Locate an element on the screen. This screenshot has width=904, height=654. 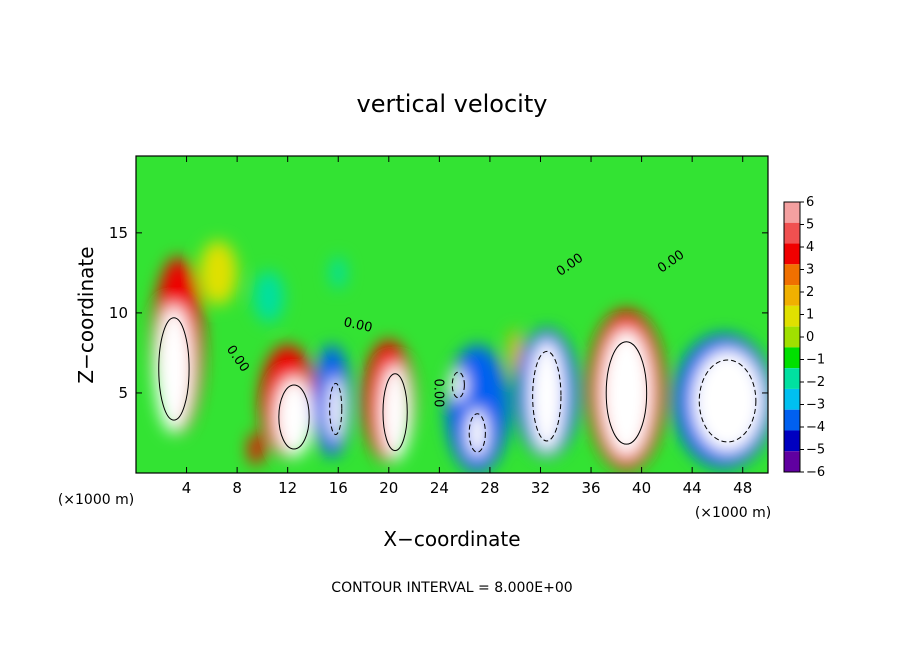
x-tick-label-12: 12 is located at coordinates (287, 488).